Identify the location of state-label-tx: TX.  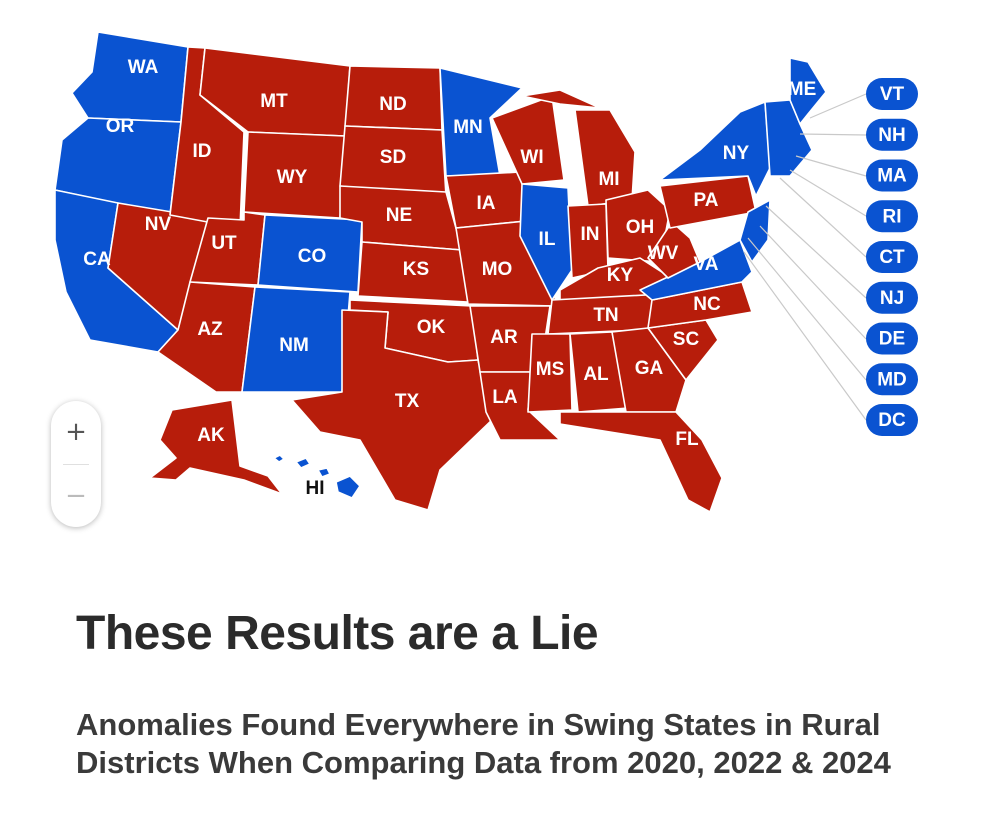
(407, 401).